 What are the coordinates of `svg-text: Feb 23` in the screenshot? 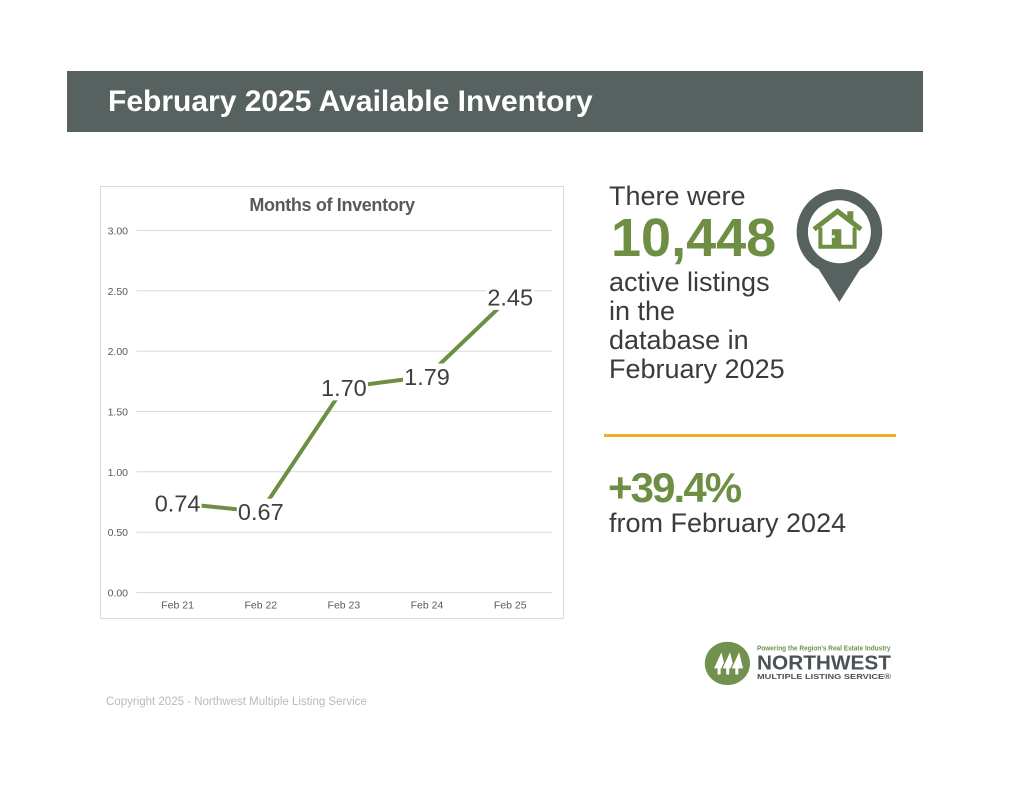 It's located at (344, 606).